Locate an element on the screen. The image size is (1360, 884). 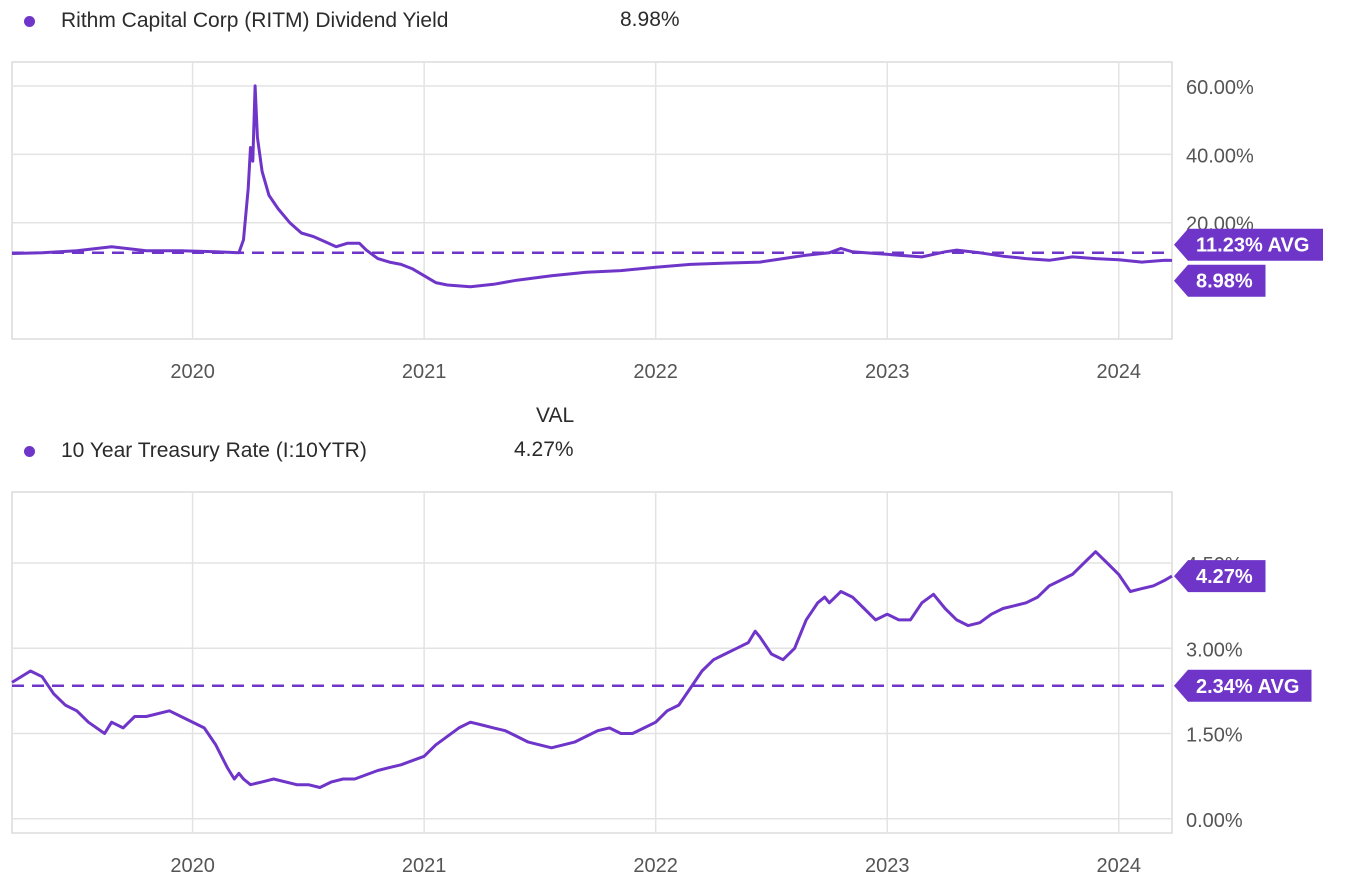
avg-tag-text: 11.23% AVG is located at coordinates (1252, 246).